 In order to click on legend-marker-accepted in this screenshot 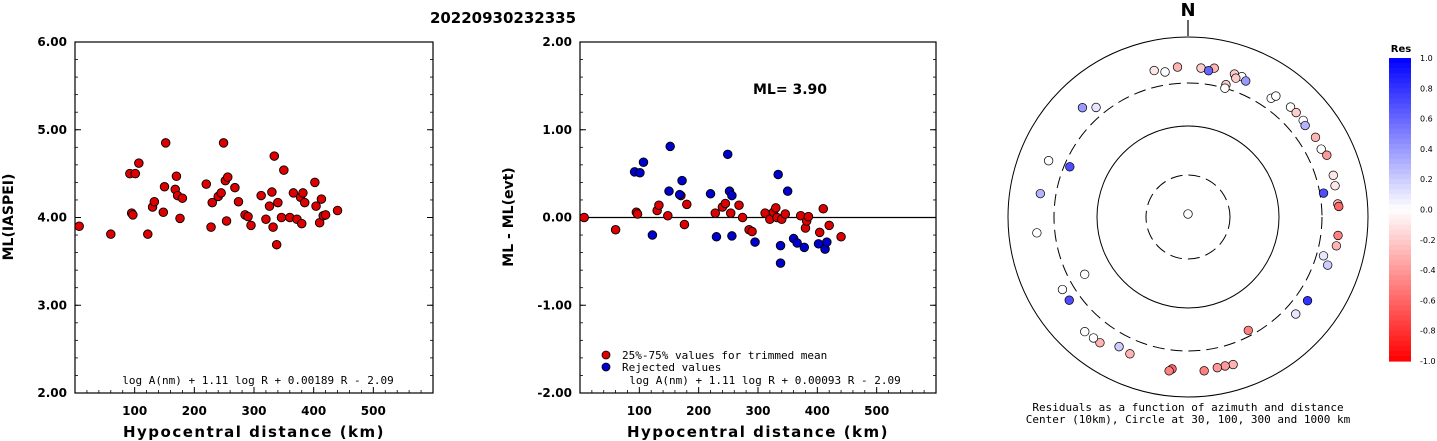, I will do `click(606, 355)`.